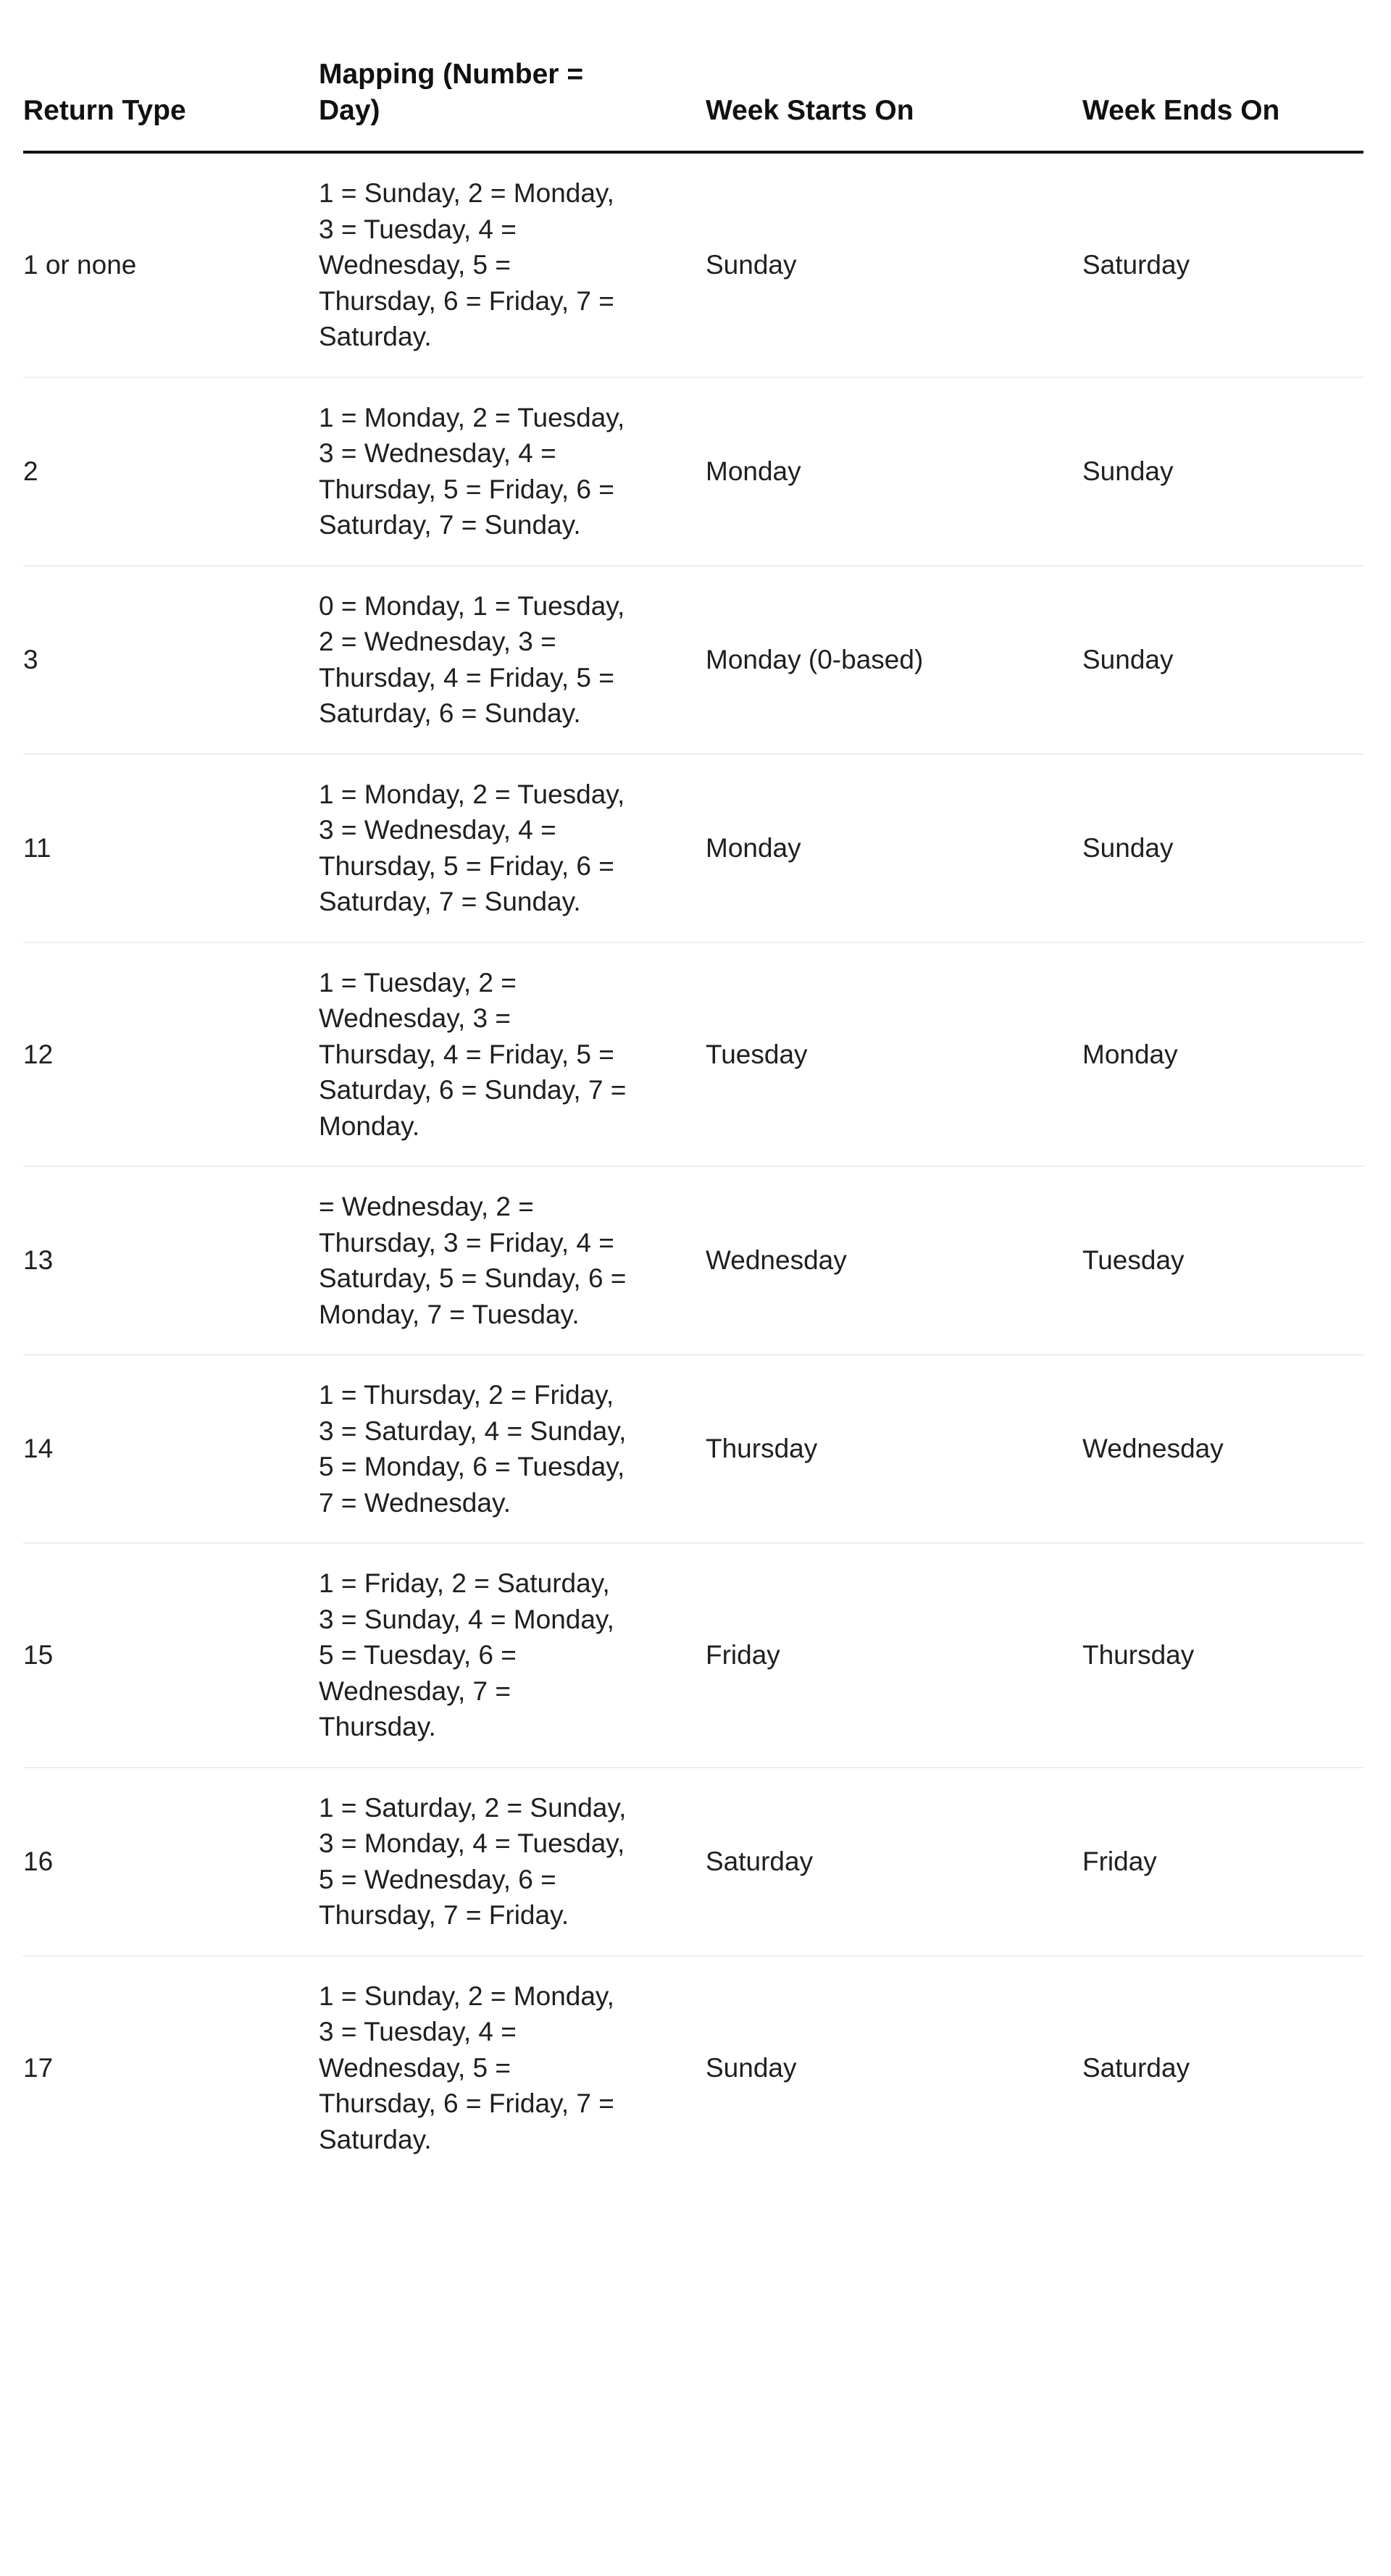 The height and width of the screenshot is (2576, 1391). What do you see at coordinates (894, 1449) in the screenshot?
I see `week-starts-cell: Thursday` at bounding box center [894, 1449].